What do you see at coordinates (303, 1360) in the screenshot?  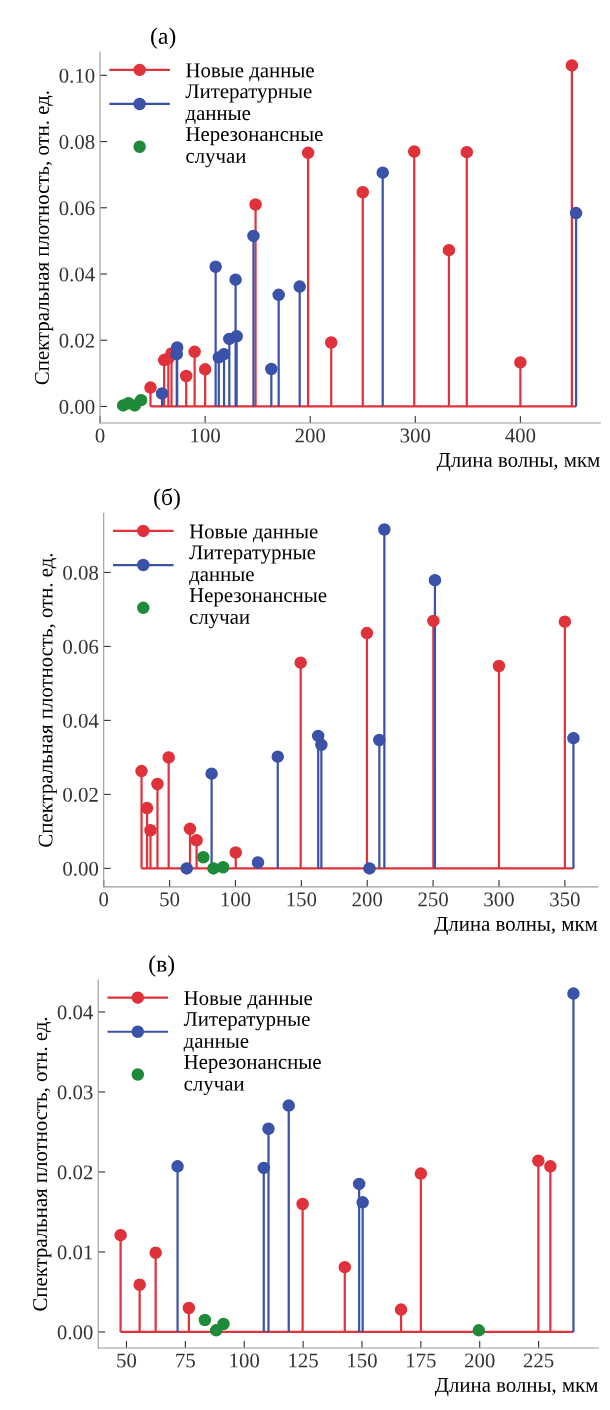 I see `x-tick-label: 125` at bounding box center [303, 1360].